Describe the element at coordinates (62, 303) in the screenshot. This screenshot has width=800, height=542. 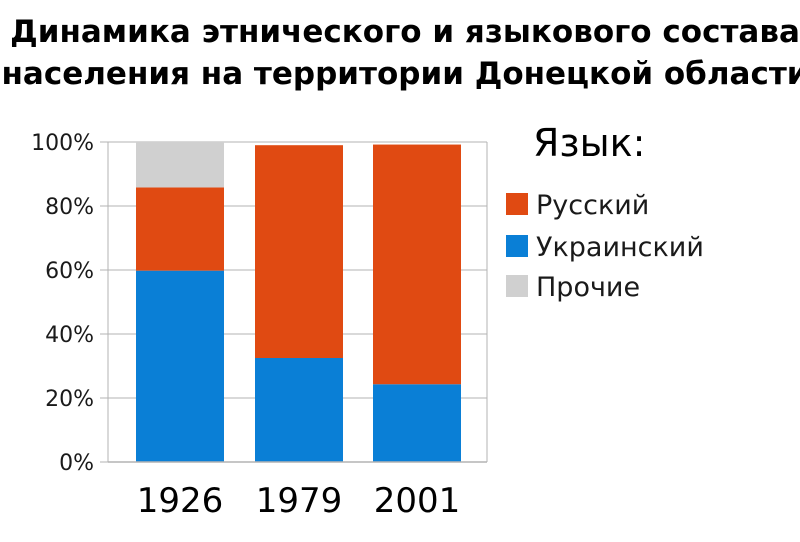
I see `y-tick-labels: 0% 20% 40% 60% 80% 100%` at that location.